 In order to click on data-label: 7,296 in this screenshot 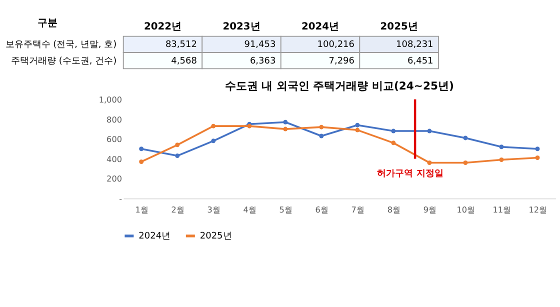, I will do `click(341, 61)`.